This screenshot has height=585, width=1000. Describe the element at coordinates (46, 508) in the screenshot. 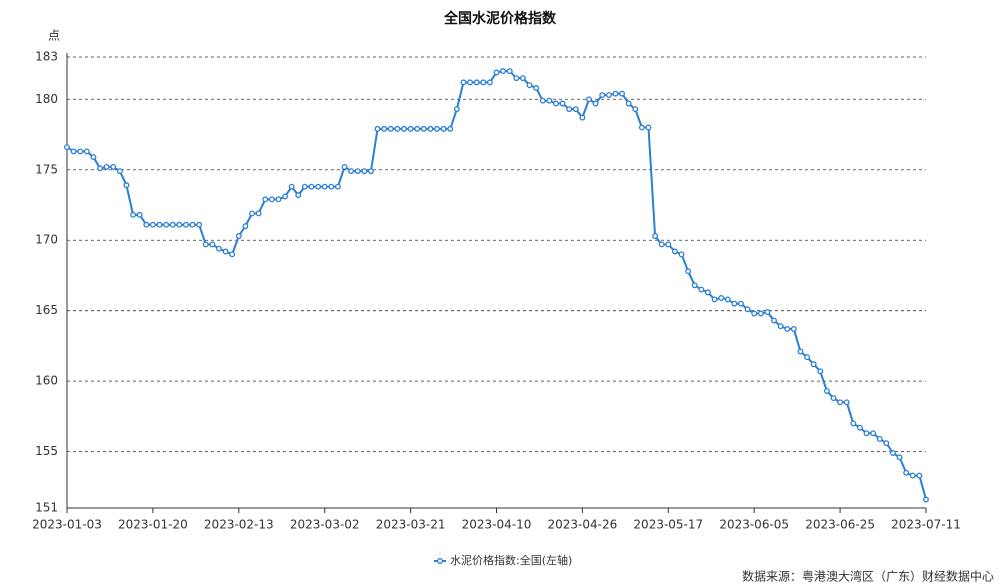

I see `y-tick-label: 151` at that location.